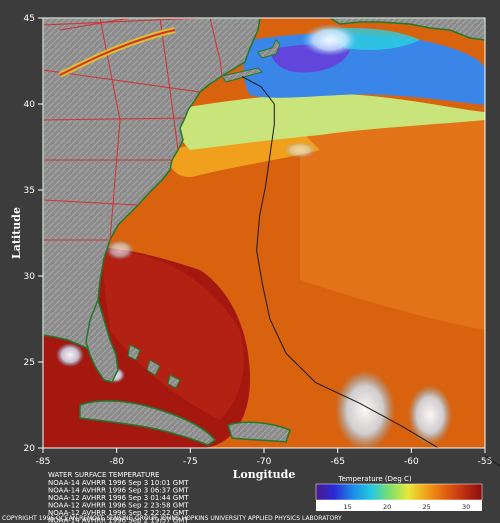 Image resolution: width=500 pixels, height=523 pixels. I want to click on great-lakes-outline, so click(117, 52).